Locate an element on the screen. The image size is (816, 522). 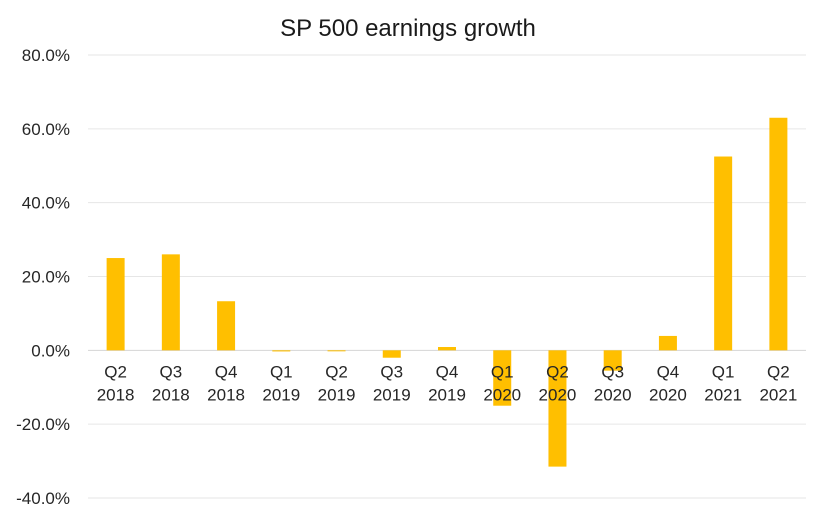
x-tick-label: Q4 2018 is located at coordinates (226, 383).